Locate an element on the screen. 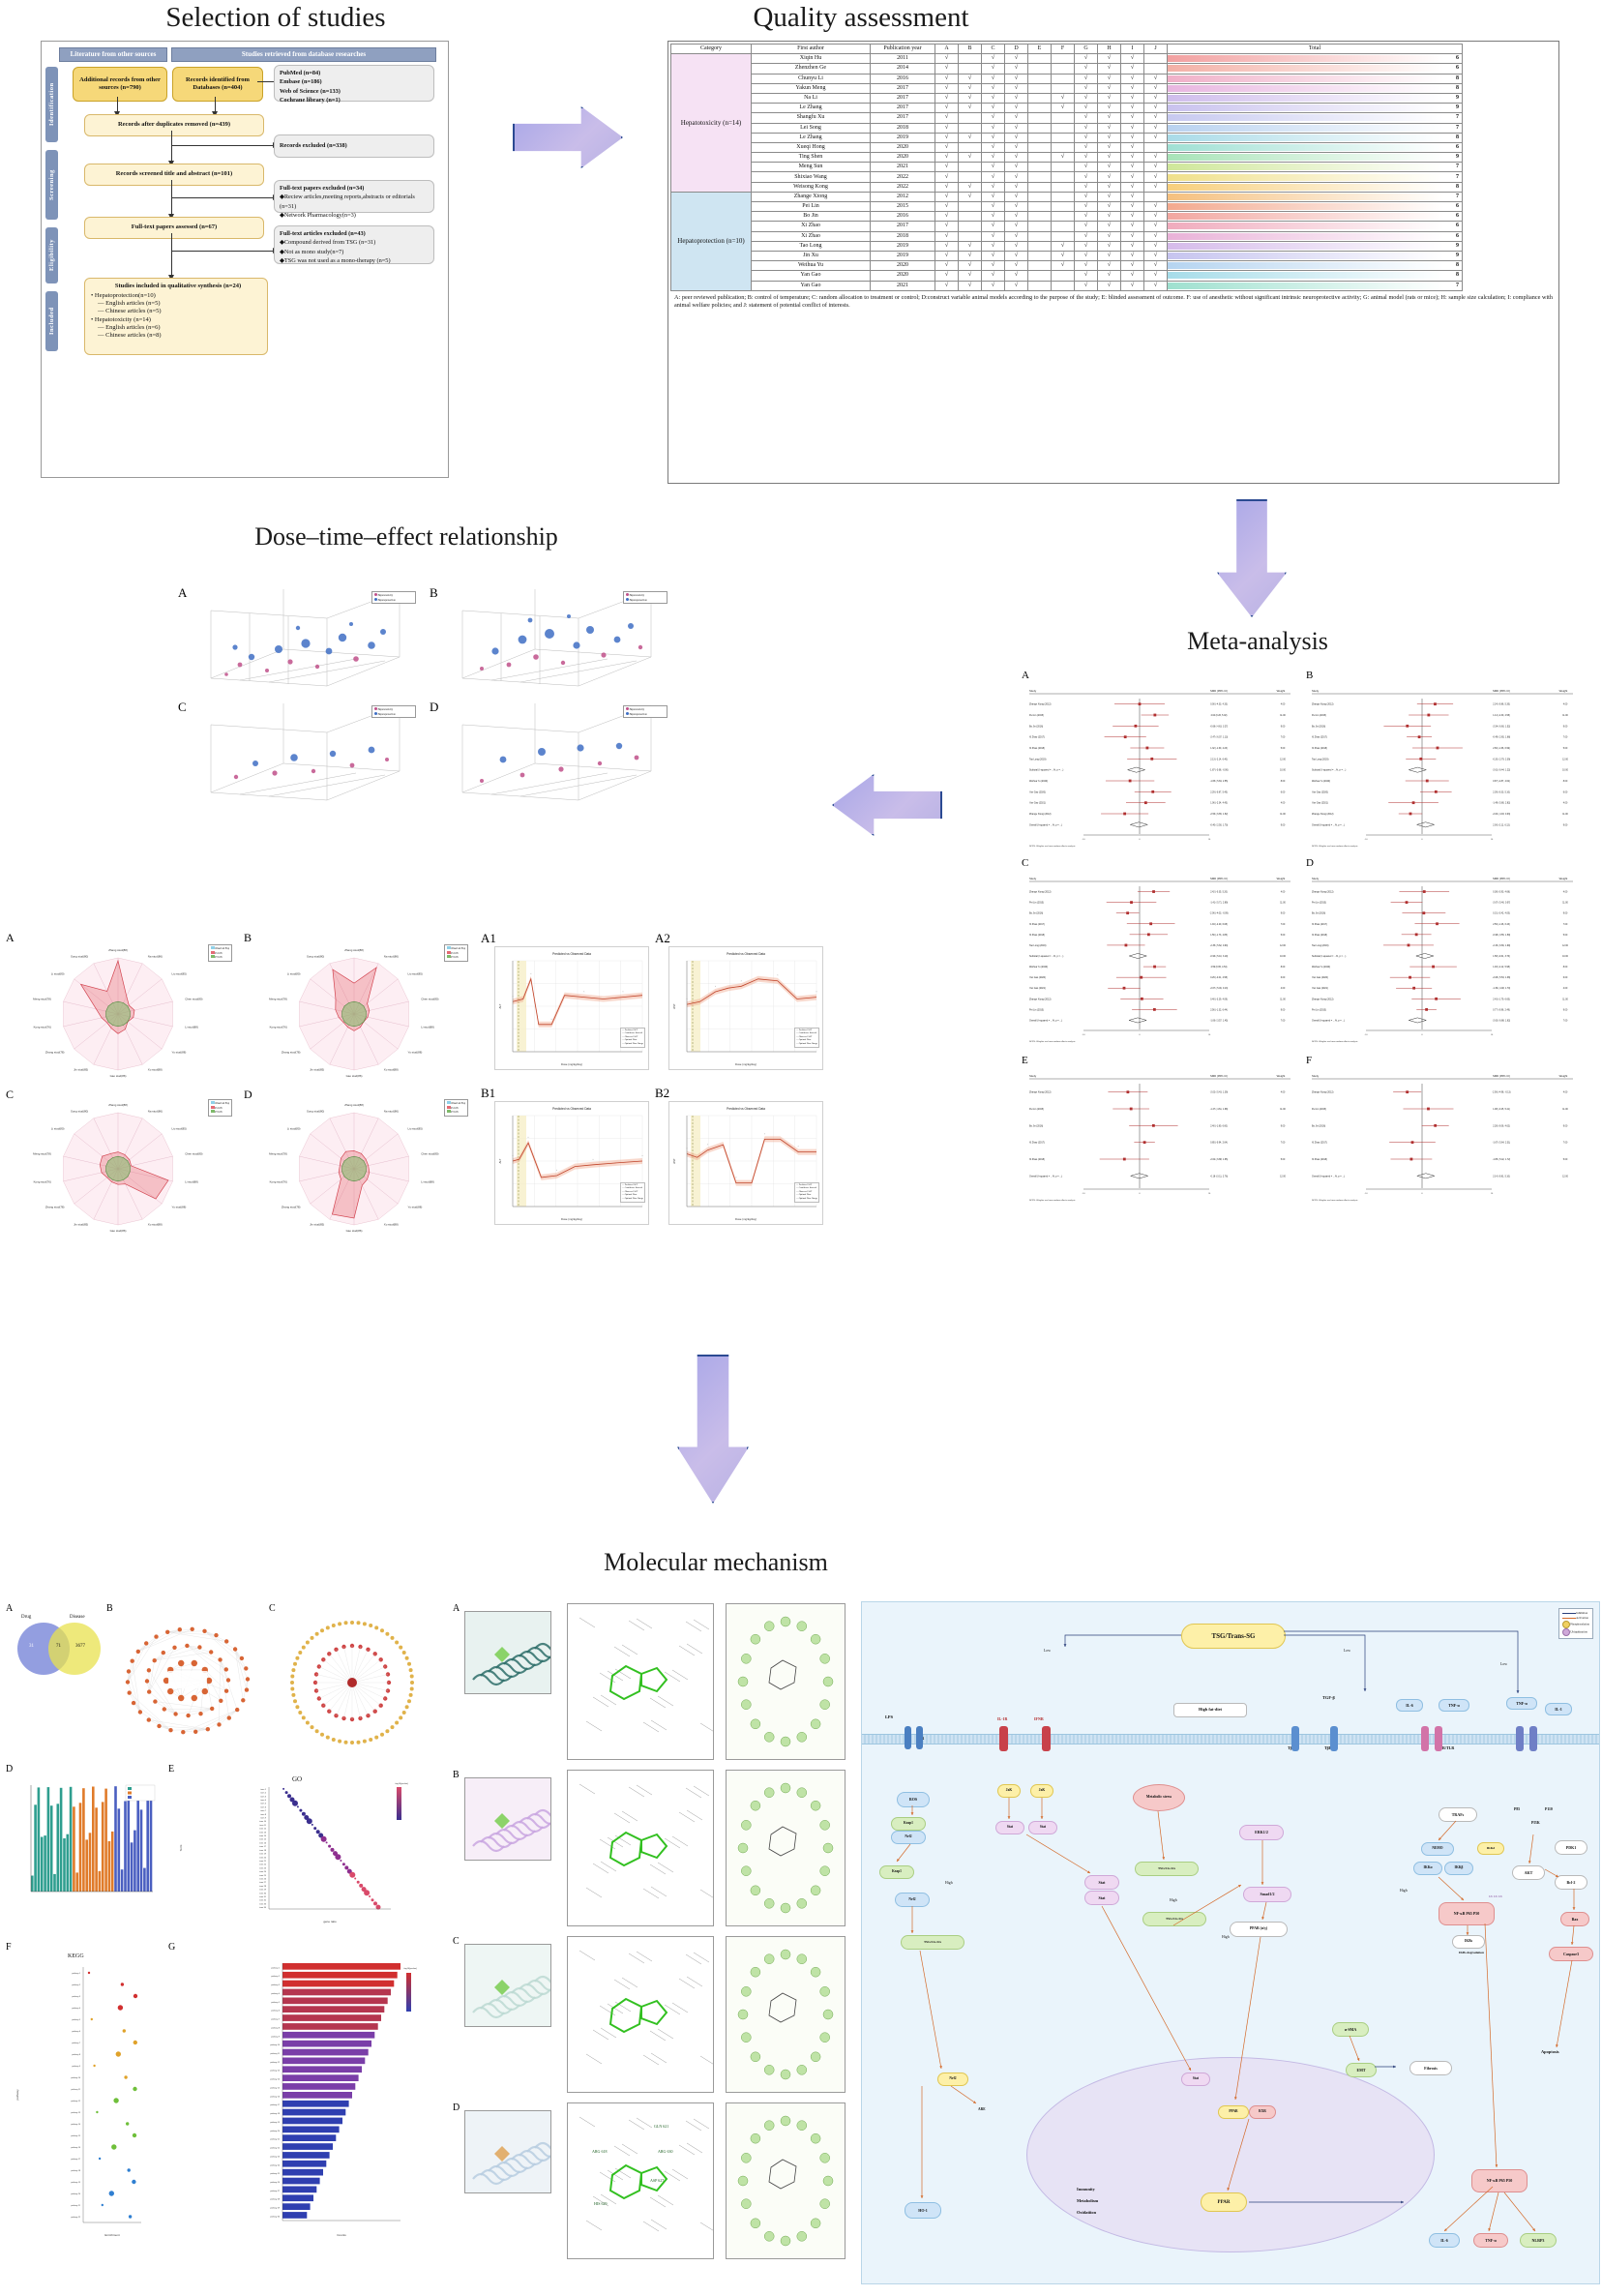 This screenshot has height=2296, width=1602. svg-text: gene ratio is located at coordinates (330, 1921).